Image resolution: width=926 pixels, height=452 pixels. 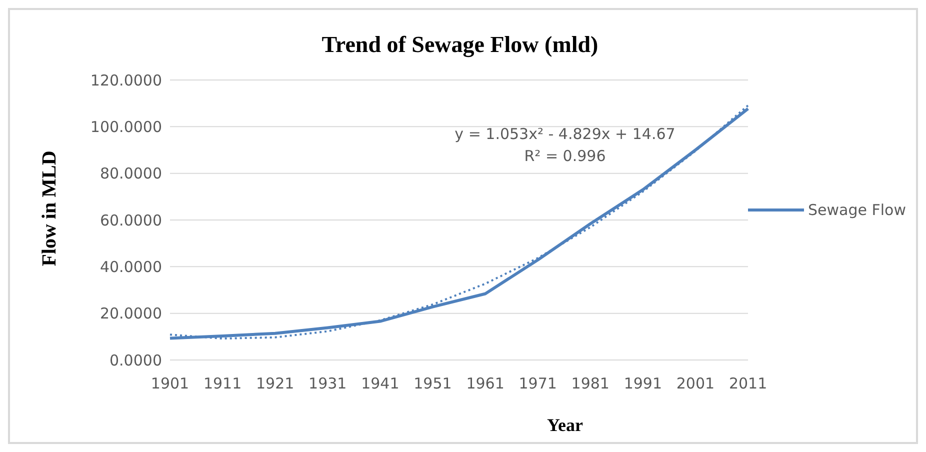 What do you see at coordinates (126, 127) in the screenshot?
I see `y-tick-label: 100.0000` at bounding box center [126, 127].